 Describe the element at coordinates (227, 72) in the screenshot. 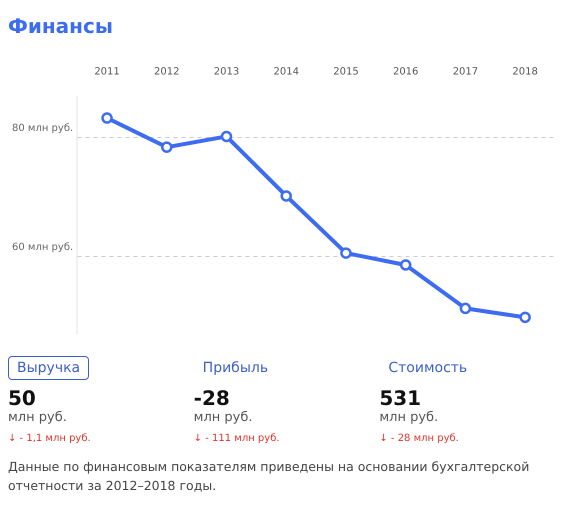

I see `x-tick-label: 2013` at that location.